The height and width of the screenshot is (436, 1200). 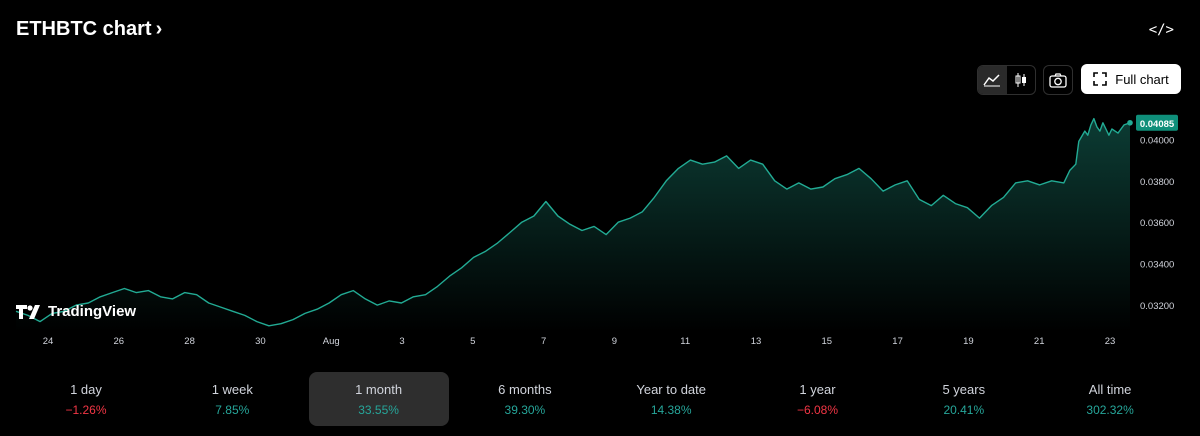 What do you see at coordinates (119, 341) in the screenshot?
I see `x-tick-label: 26` at bounding box center [119, 341].